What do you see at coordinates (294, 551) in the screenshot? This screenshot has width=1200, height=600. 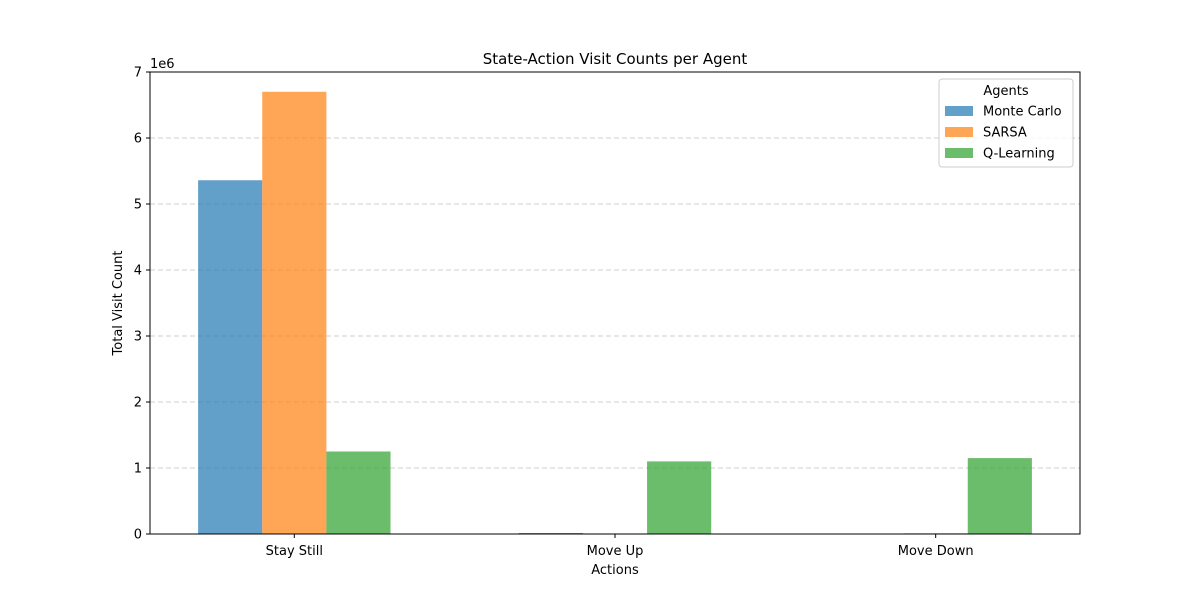 I see `x-tick-label: Stay Still` at bounding box center [294, 551].